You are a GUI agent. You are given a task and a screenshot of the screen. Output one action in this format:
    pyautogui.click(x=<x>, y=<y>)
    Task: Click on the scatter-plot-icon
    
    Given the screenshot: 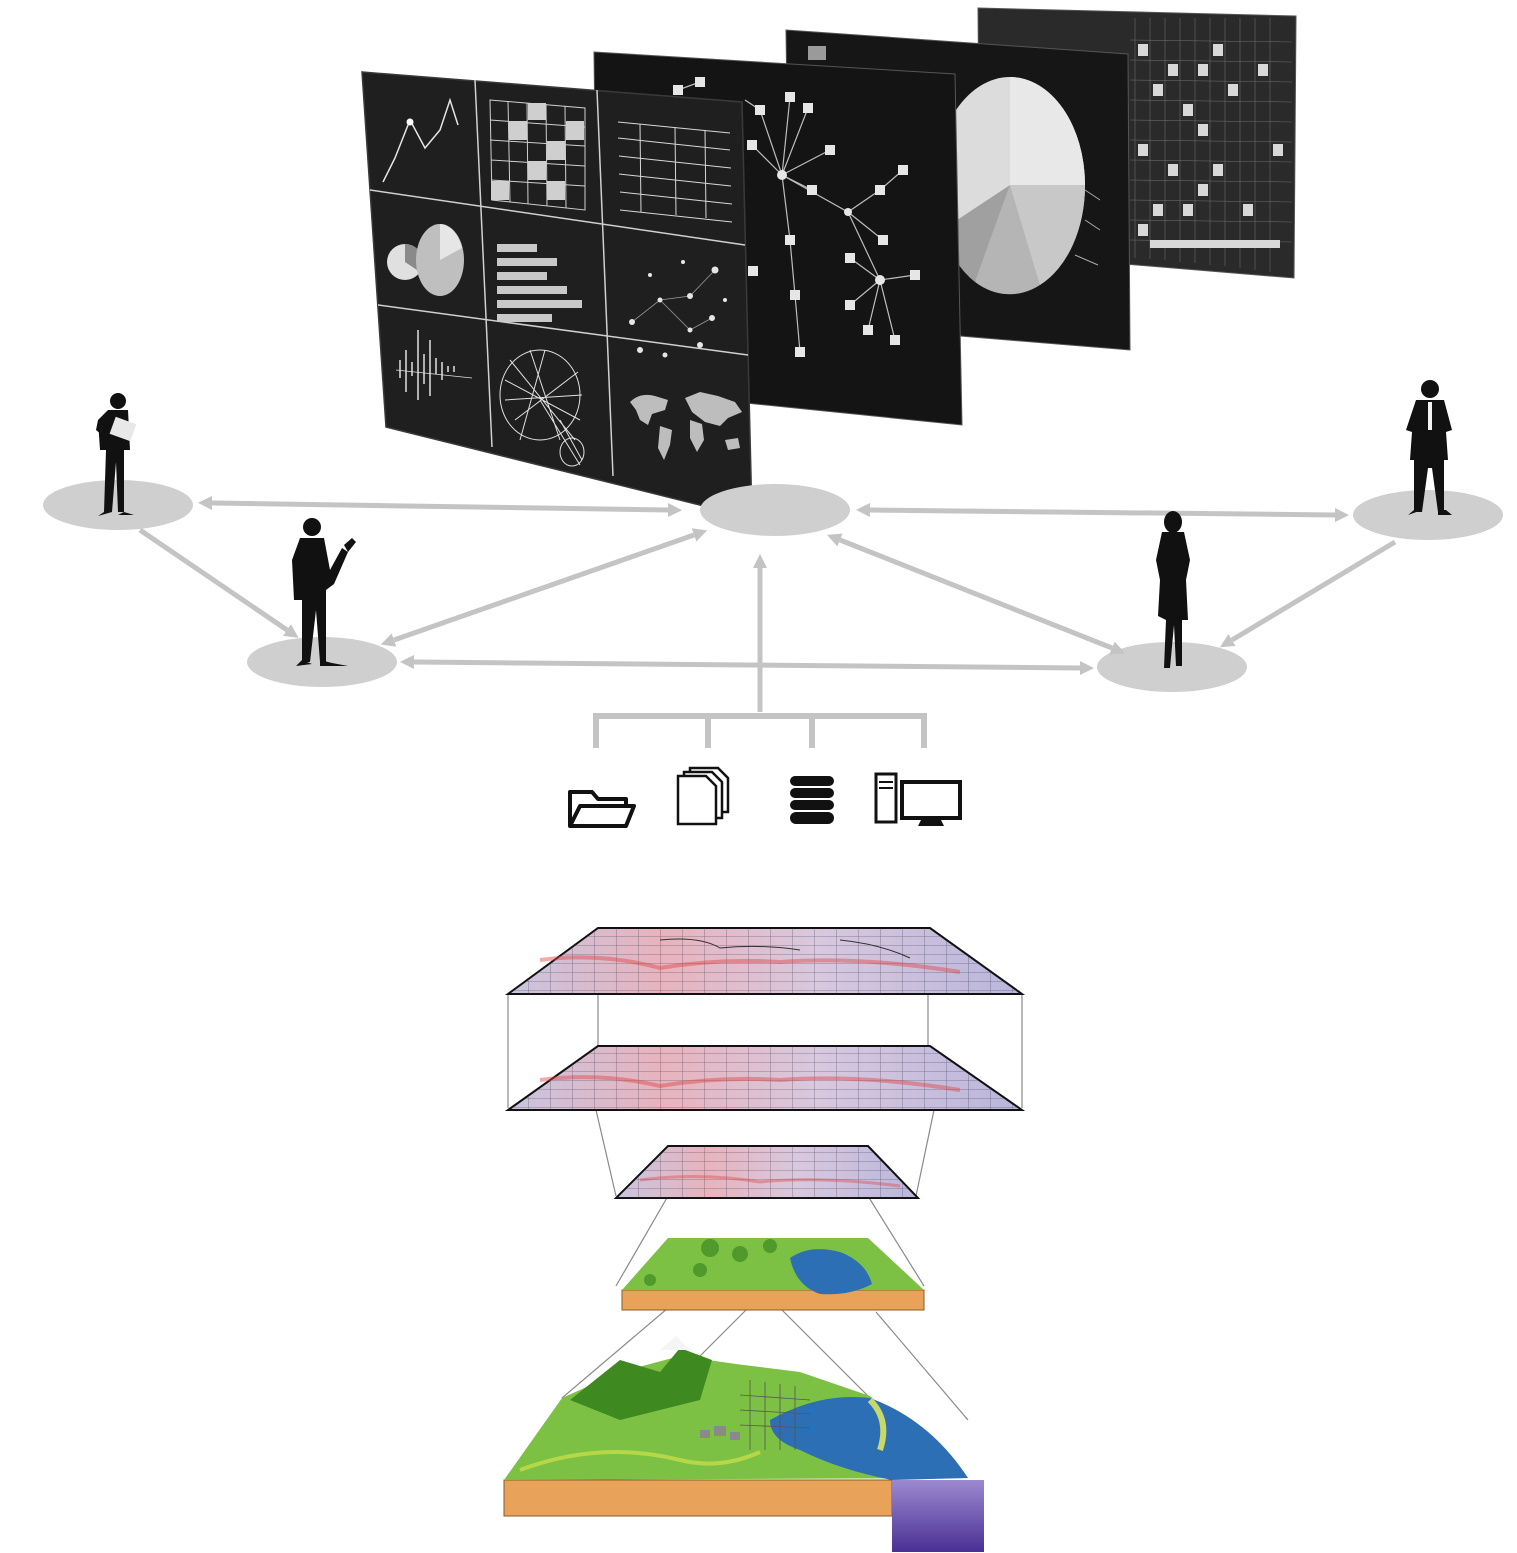 What is the action you would take?
    pyautogui.click(x=678, y=309)
    